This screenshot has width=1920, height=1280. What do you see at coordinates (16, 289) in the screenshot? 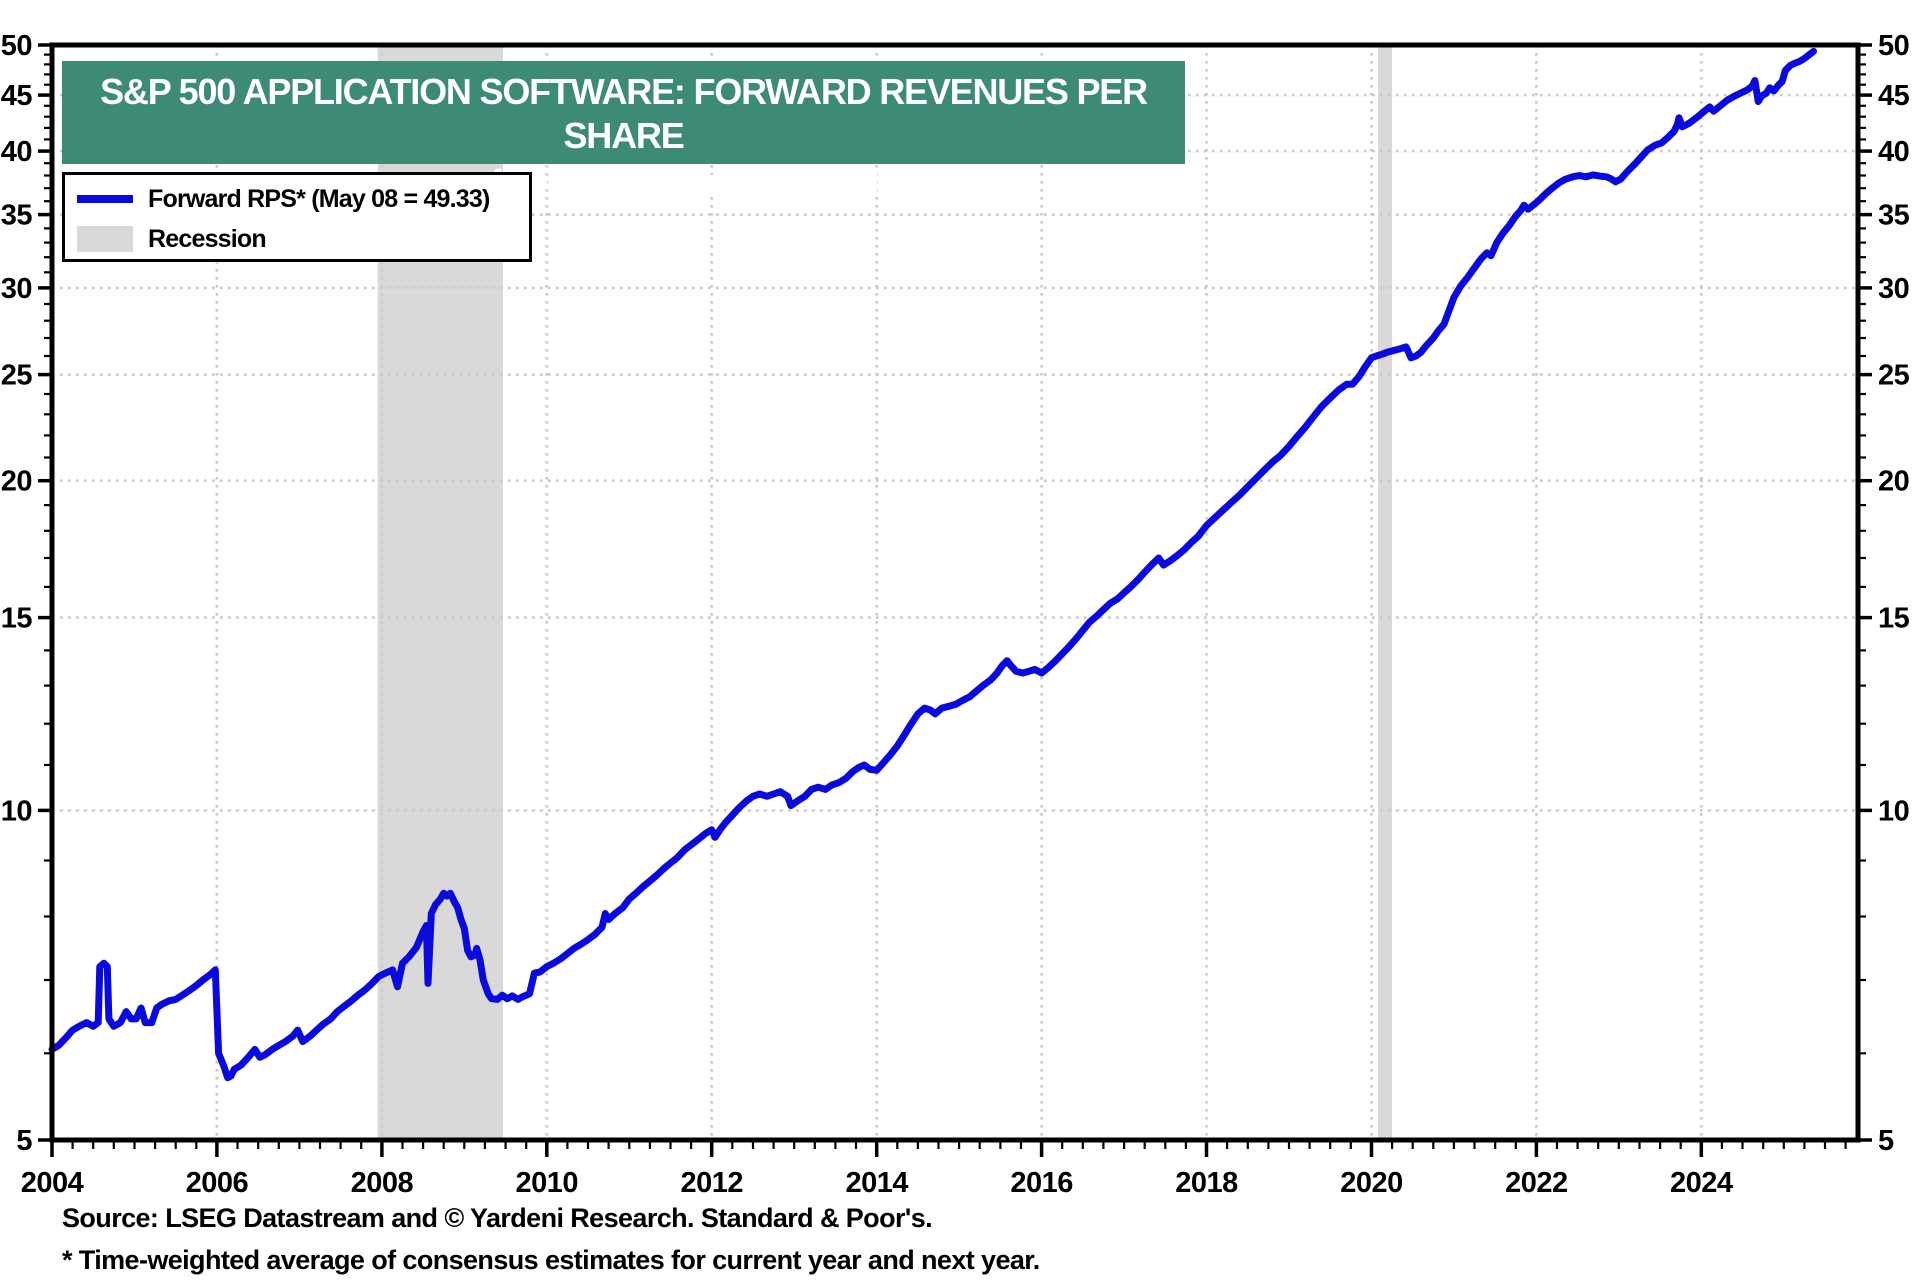
I see `y-axis-label-left: 30` at bounding box center [16, 289].